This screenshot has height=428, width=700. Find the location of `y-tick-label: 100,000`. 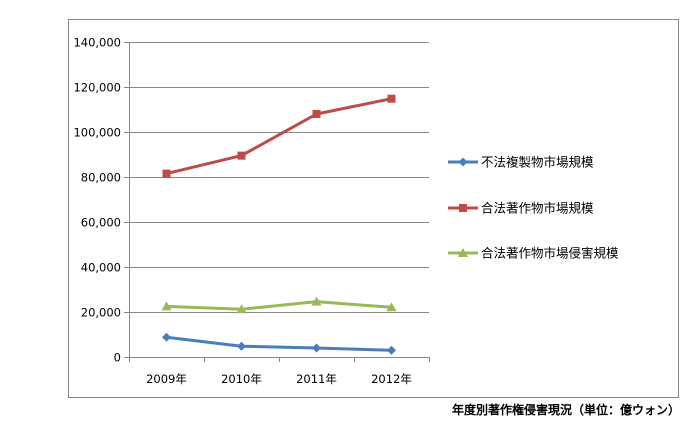

y-tick-label: 100,000 is located at coordinates (97, 133).